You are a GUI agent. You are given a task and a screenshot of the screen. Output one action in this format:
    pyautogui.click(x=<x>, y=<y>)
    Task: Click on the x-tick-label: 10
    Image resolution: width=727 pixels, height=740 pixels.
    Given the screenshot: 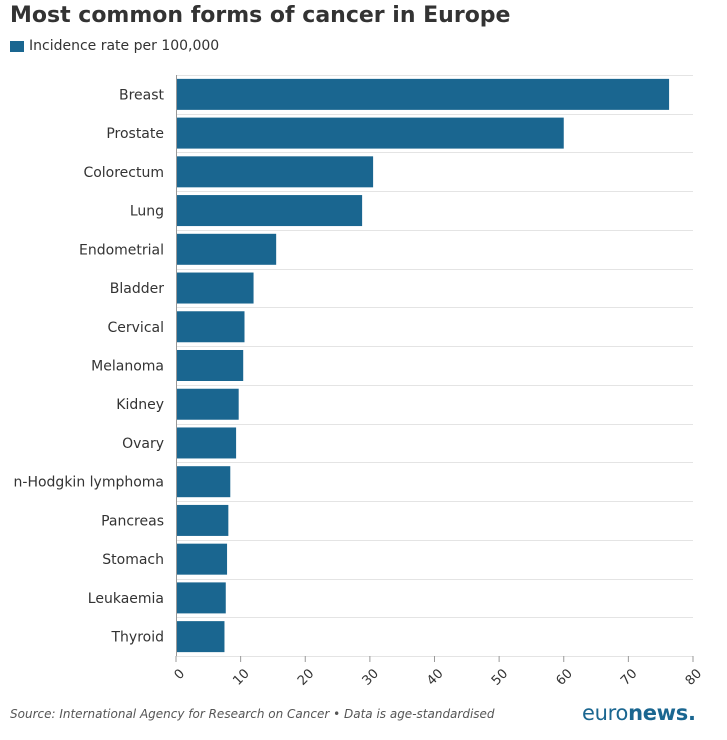 What is the action you would take?
    pyautogui.click(x=241, y=677)
    